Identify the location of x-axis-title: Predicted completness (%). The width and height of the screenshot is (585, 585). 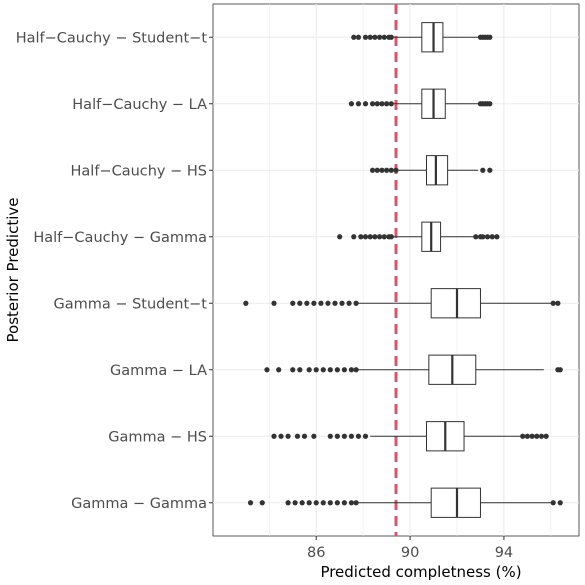
(420, 572).